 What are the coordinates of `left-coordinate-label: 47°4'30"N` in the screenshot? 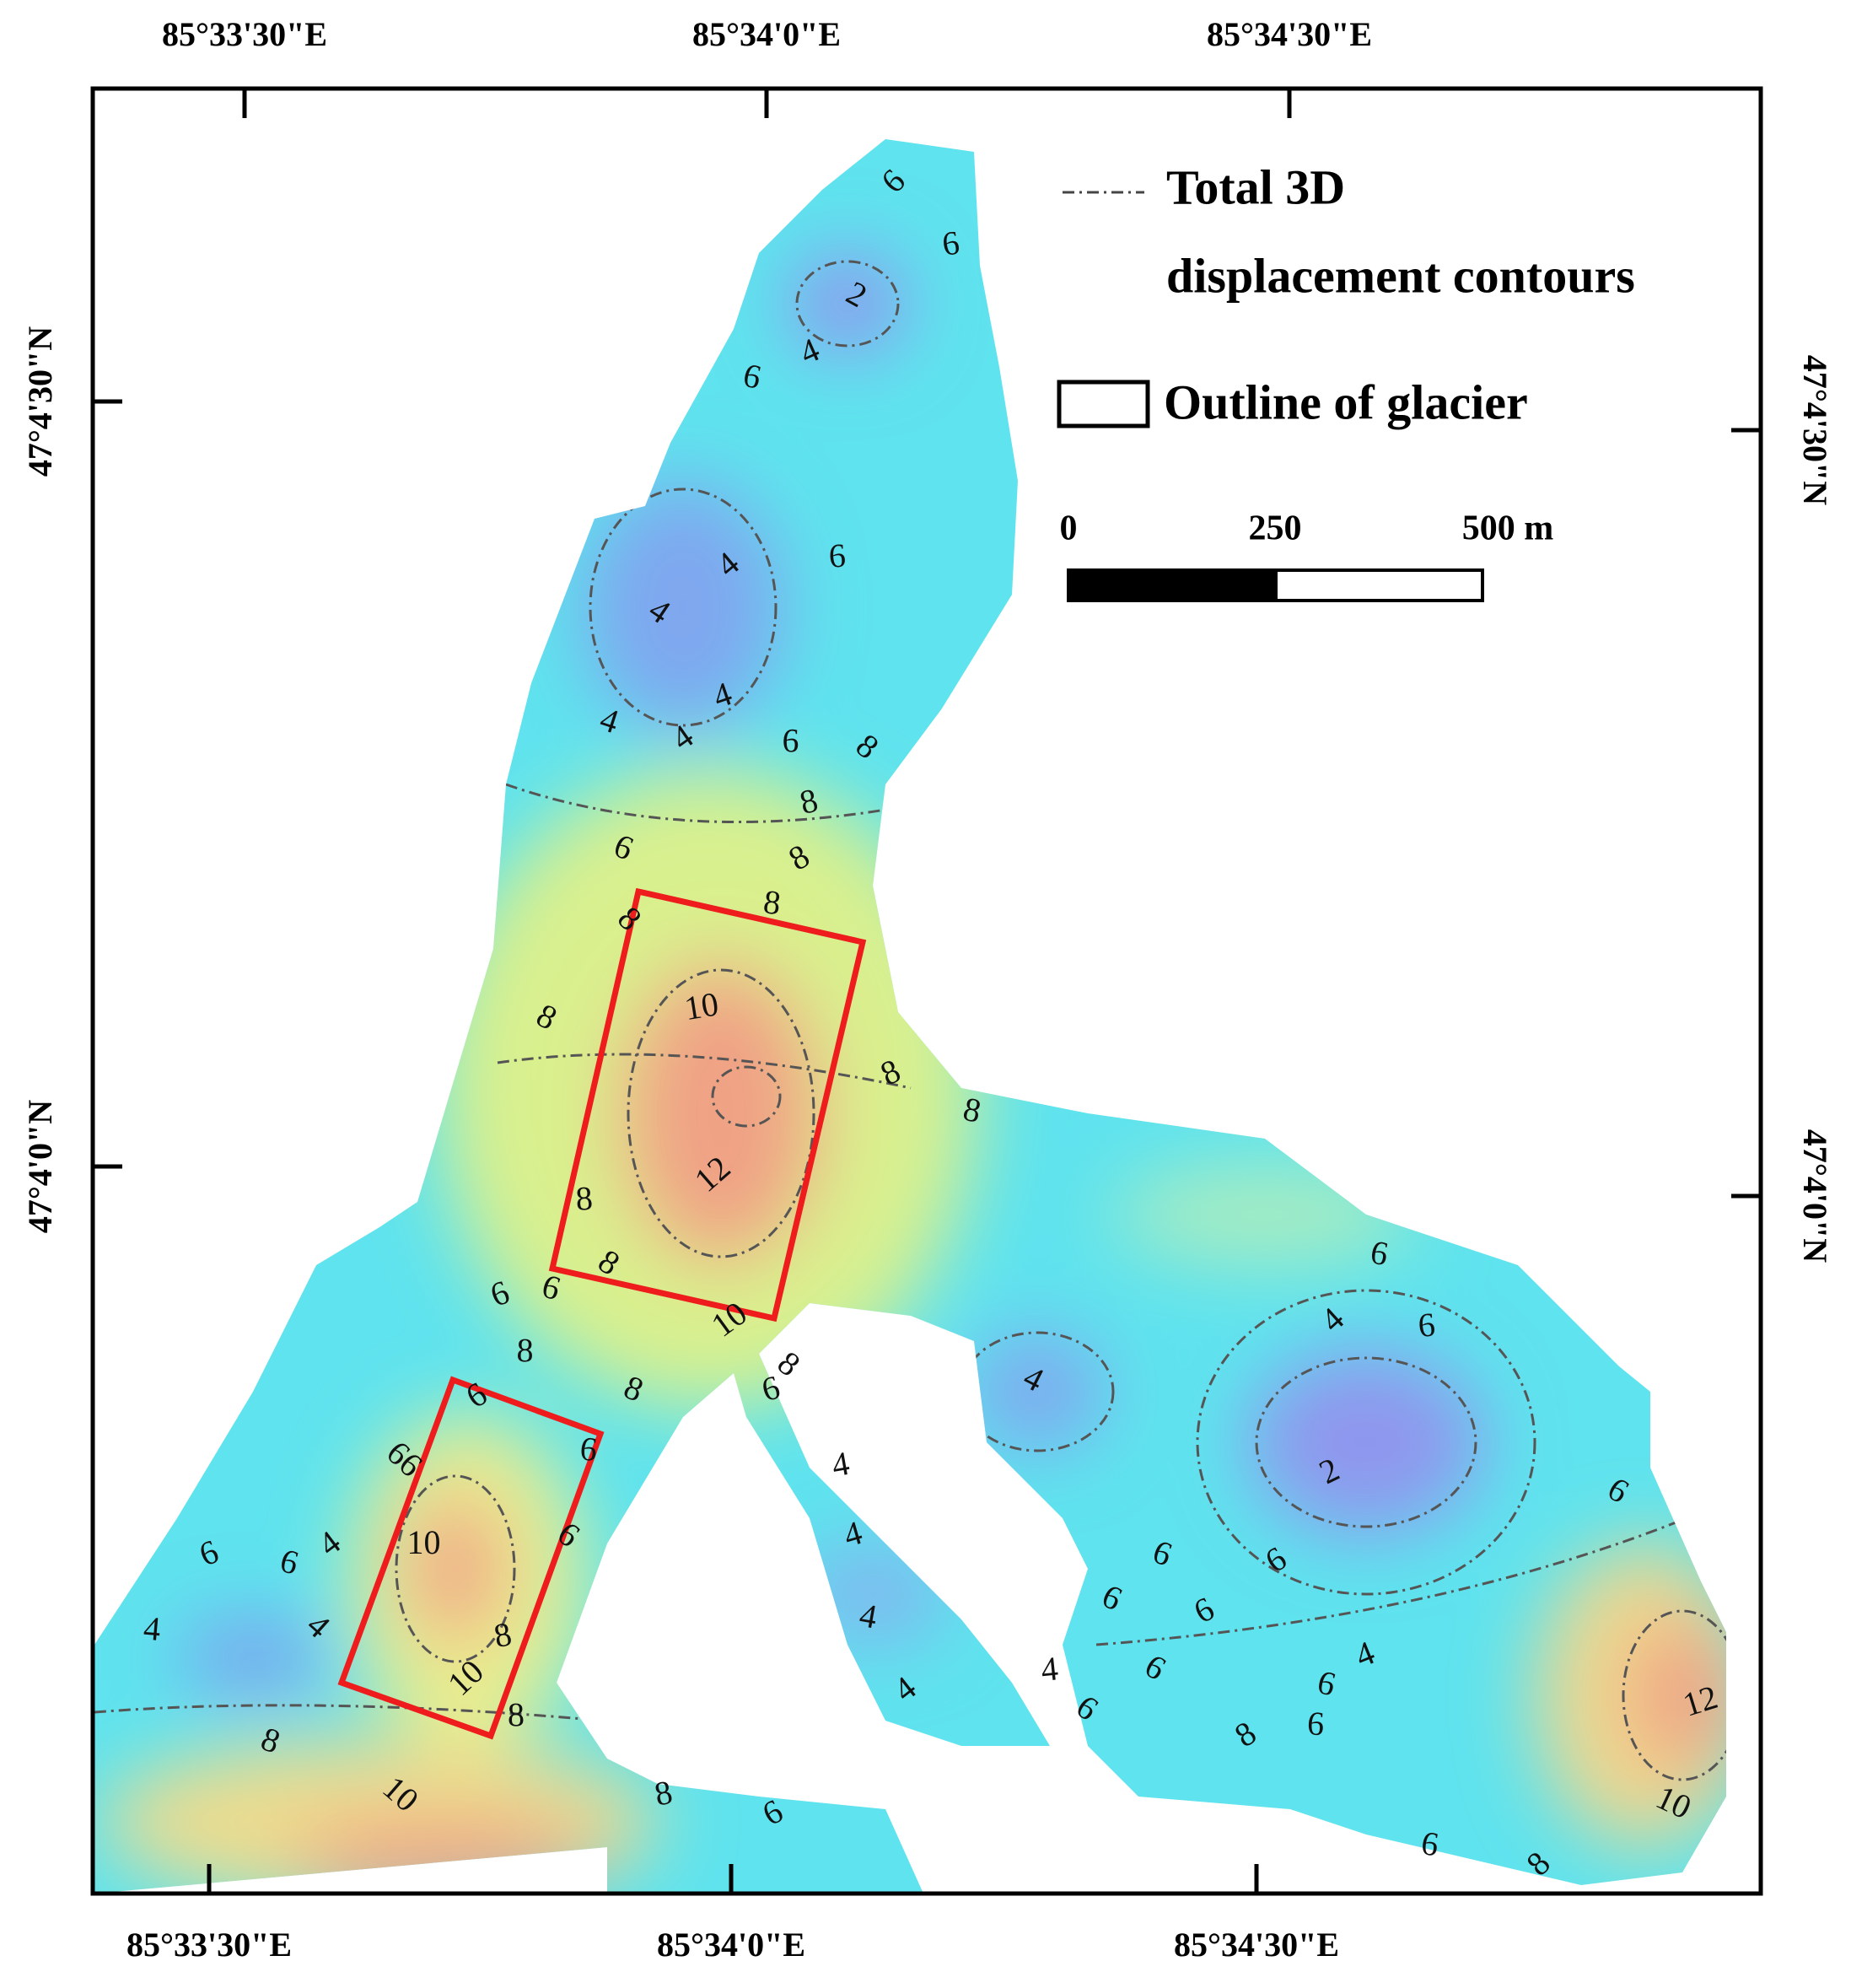 It's located at (40, 401).